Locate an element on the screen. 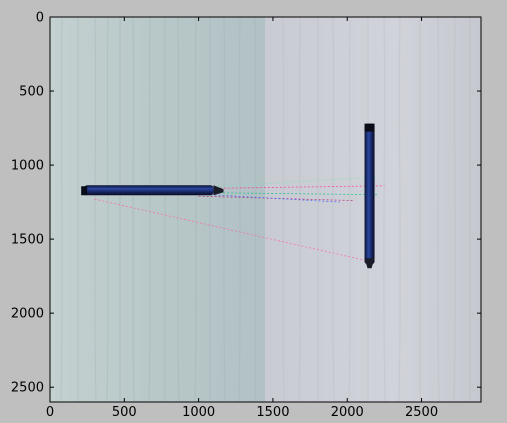 Image resolution: width=507 pixels, height=423 pixels. x-tick-label: 0 is located at coordinates (50, 412).